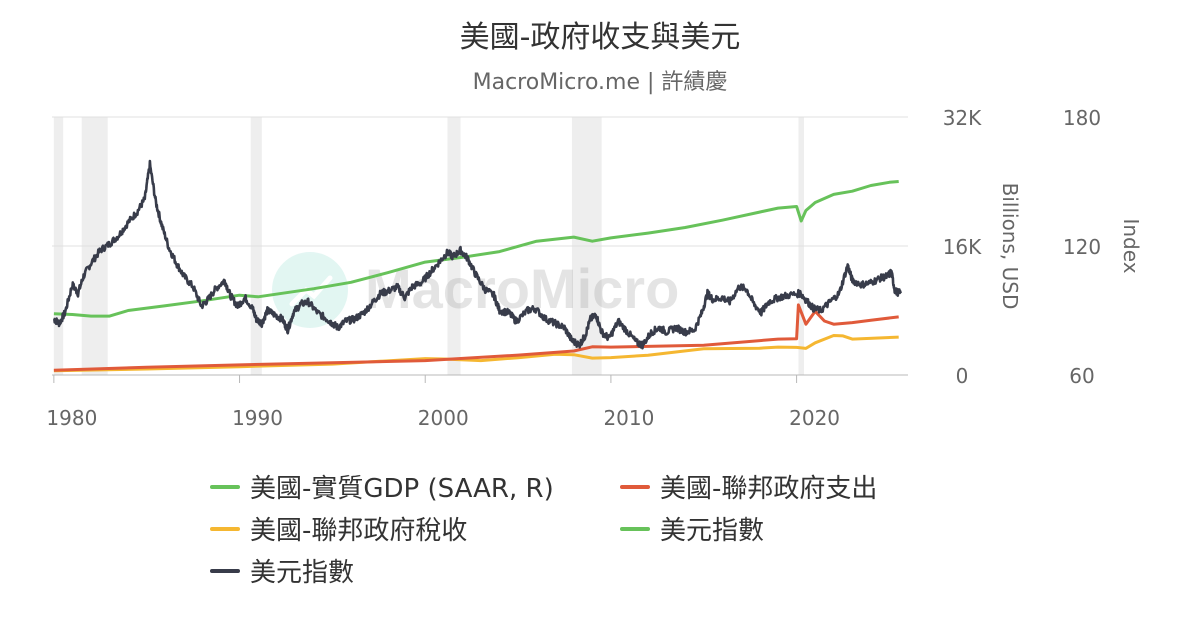 The image size is (1200, 630). Describe the element at coordinates (359, 531) in the screenshot. I see `legend-label: 美國-聯邦政府稅收` at that location.